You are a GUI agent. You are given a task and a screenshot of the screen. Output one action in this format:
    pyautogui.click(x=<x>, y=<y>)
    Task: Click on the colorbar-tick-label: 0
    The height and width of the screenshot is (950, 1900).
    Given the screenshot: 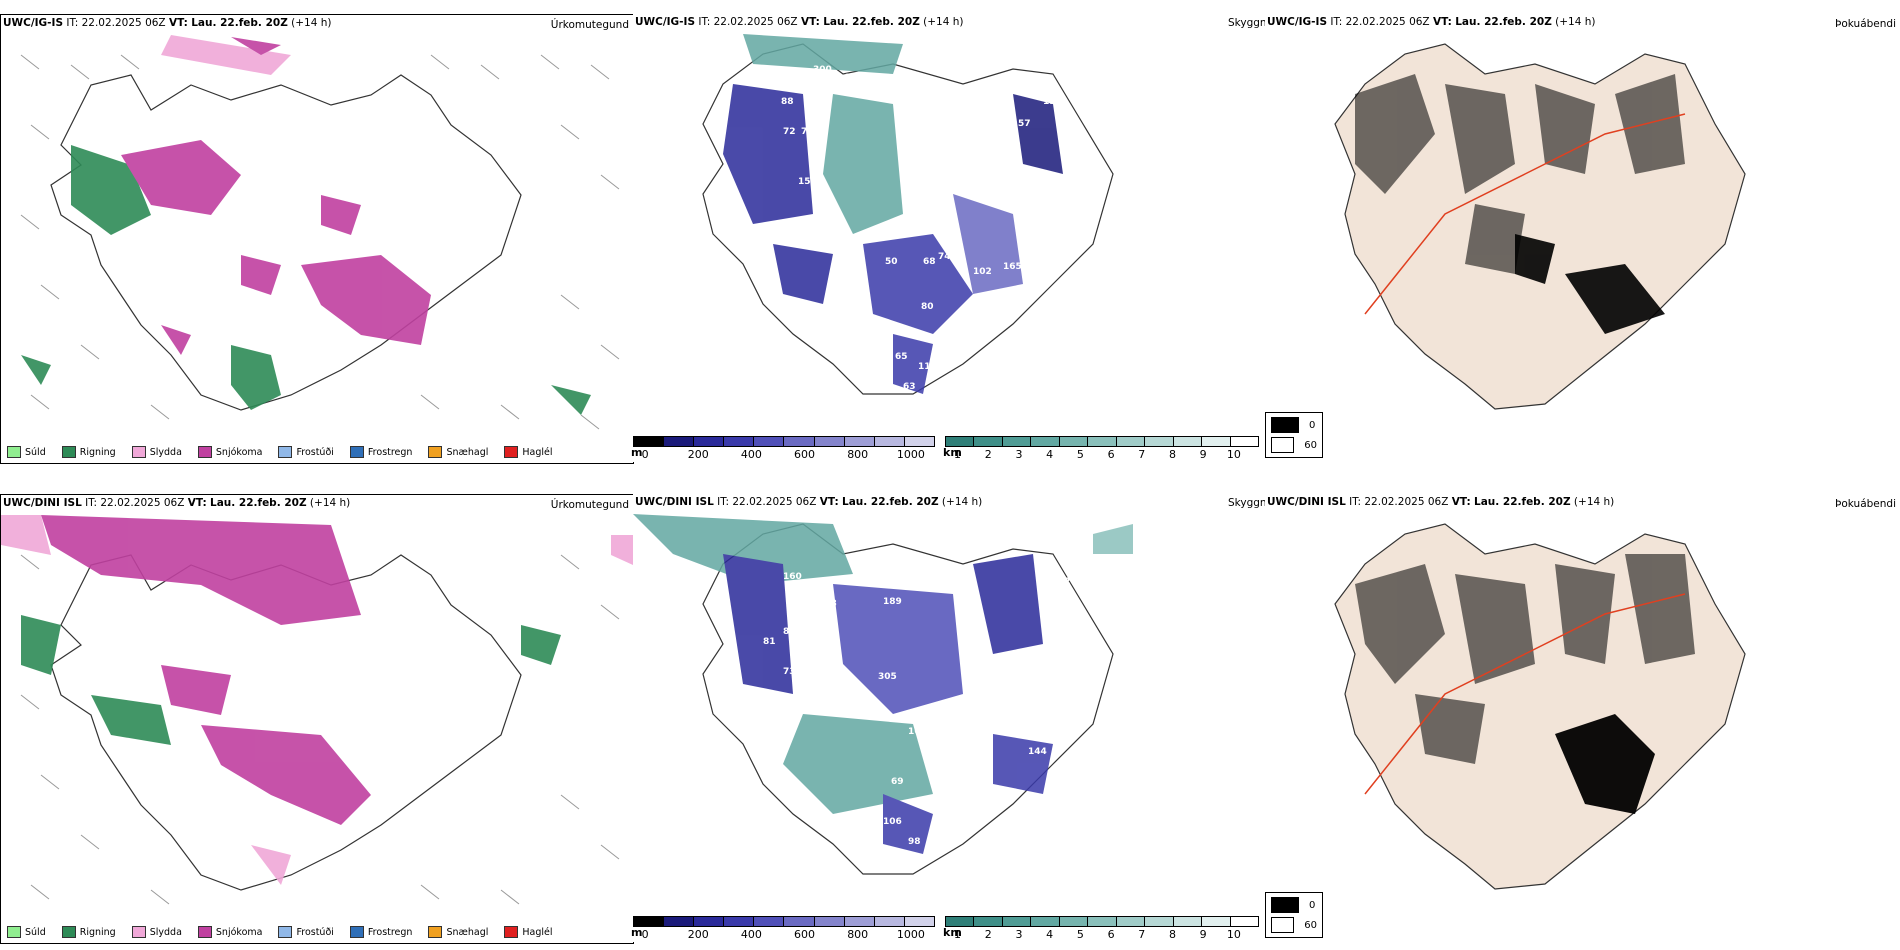 What is the action you would take?
    pyautogui.click(x=645, y=934)
    